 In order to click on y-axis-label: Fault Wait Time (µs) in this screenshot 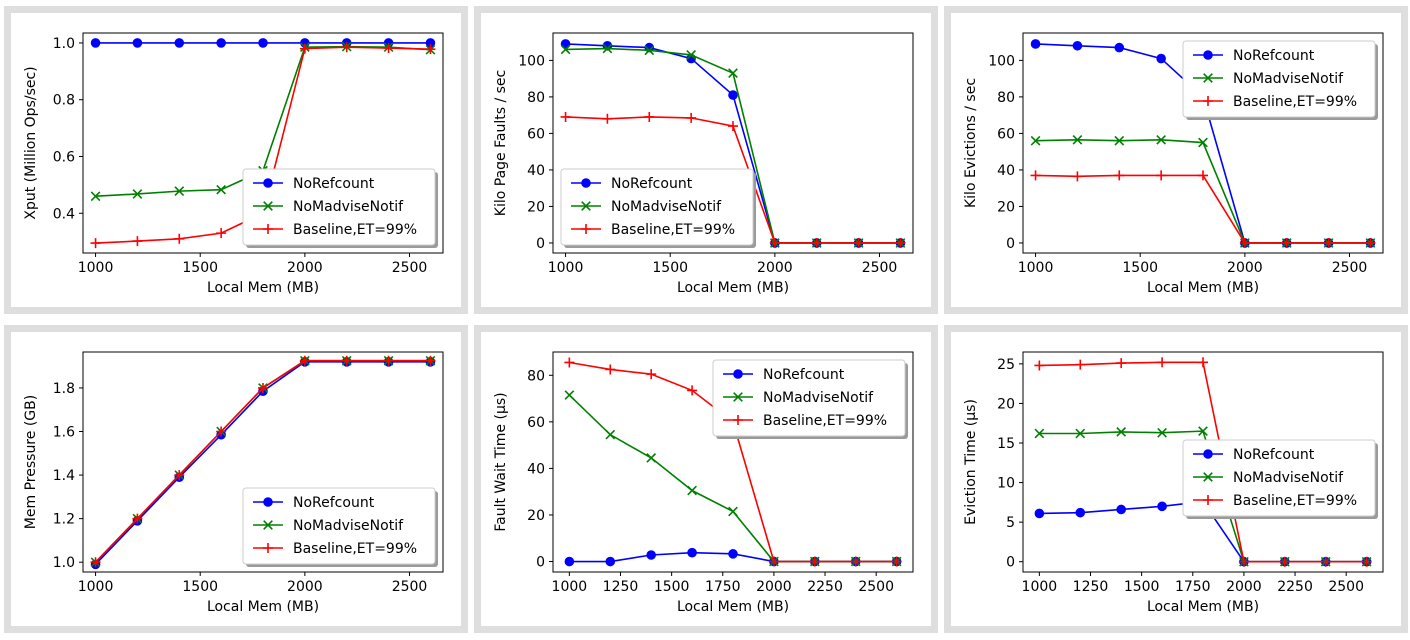, I will do `click(501, 461)`.